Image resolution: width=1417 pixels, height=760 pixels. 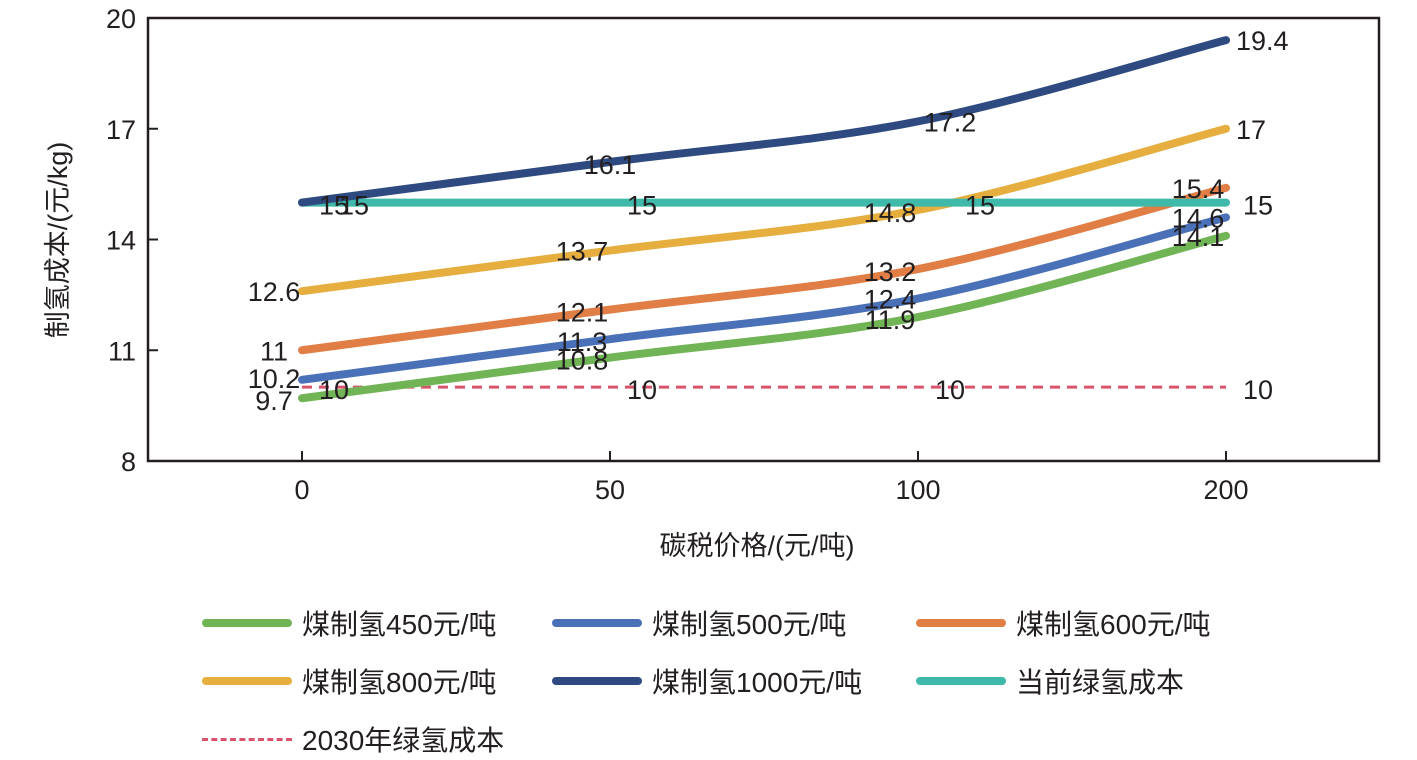 What do you see at coordinates (917, 490) in the screenshot?
I see `x-tick-label: 100` at bounding box center [917, 490].